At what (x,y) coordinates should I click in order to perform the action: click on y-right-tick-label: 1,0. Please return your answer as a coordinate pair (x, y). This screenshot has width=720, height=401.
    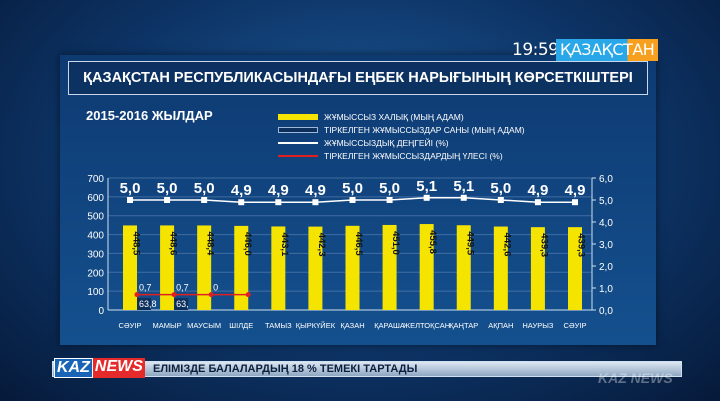
    Looking at the image, I should click on (606, 289).